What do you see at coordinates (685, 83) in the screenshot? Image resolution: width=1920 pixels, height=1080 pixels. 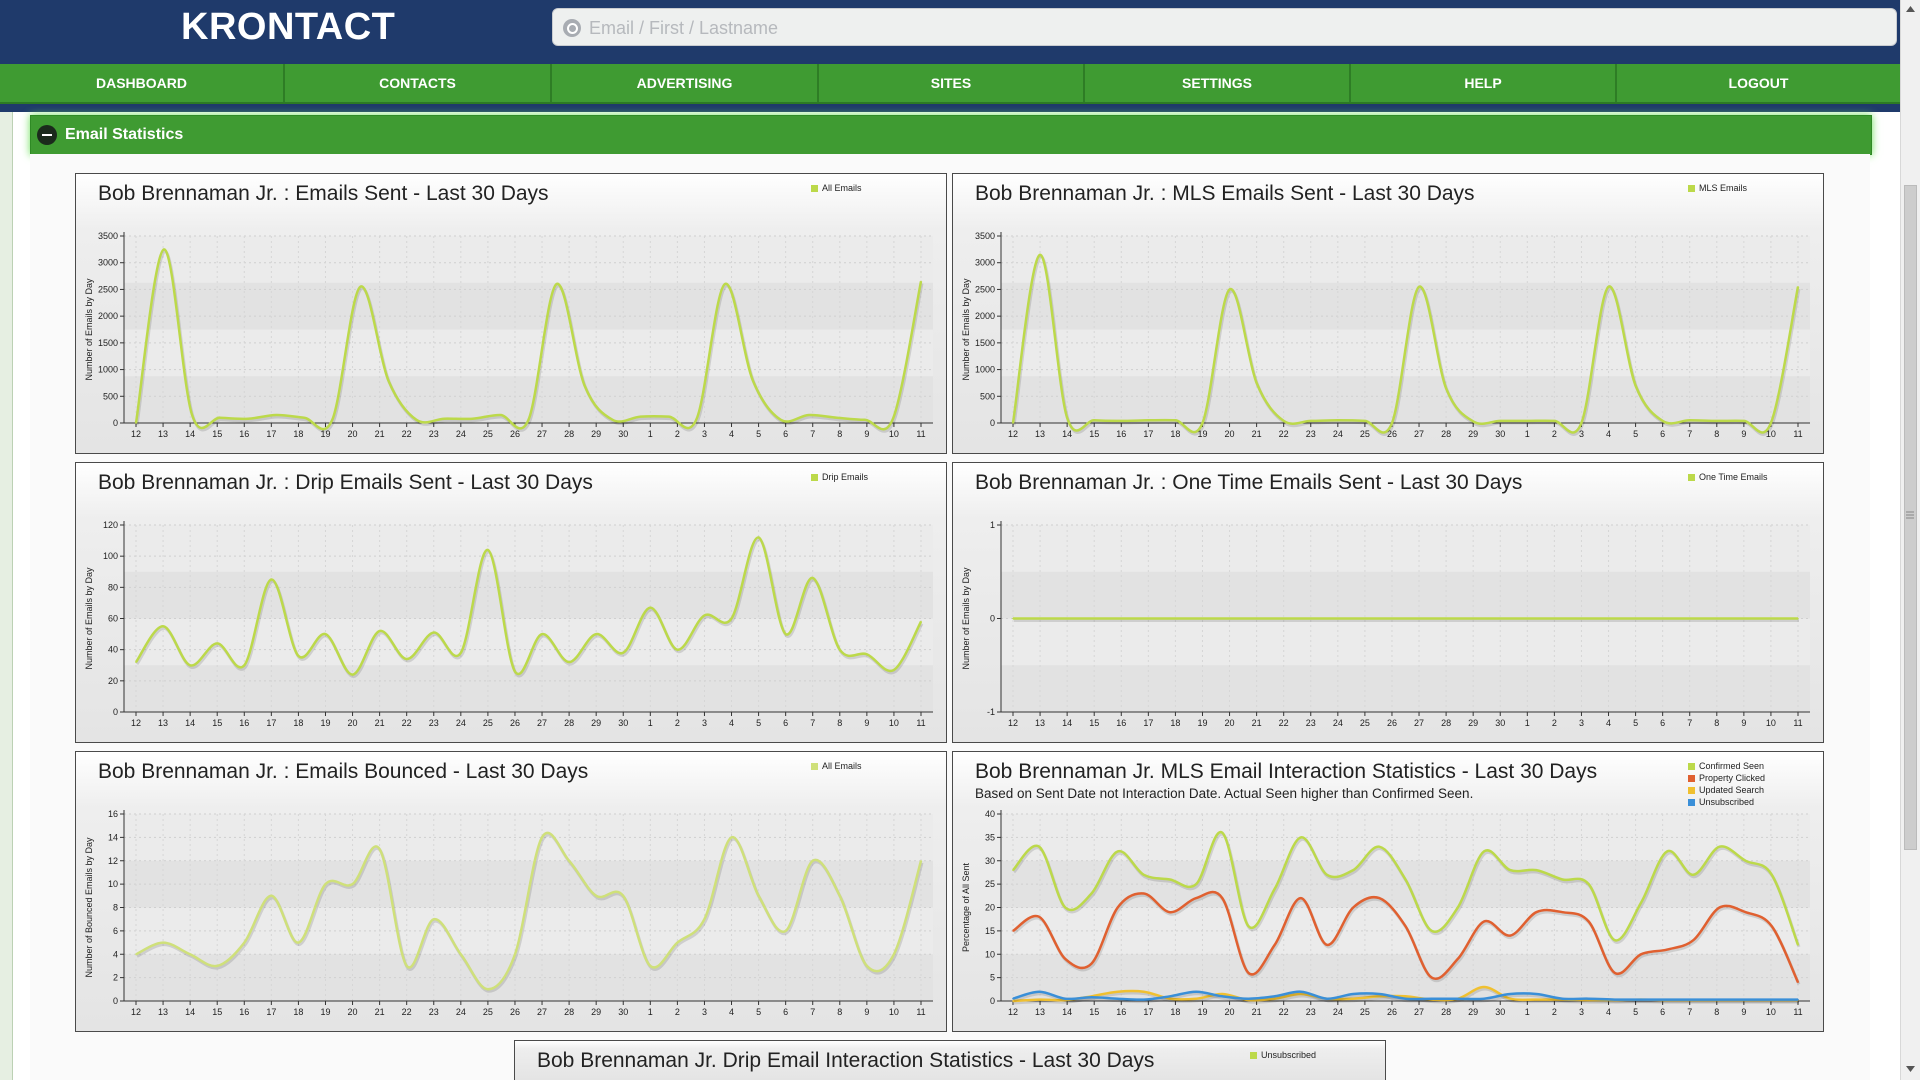 I see `nav-advertising: ADVERTISING` at bounding box center [685, 83].